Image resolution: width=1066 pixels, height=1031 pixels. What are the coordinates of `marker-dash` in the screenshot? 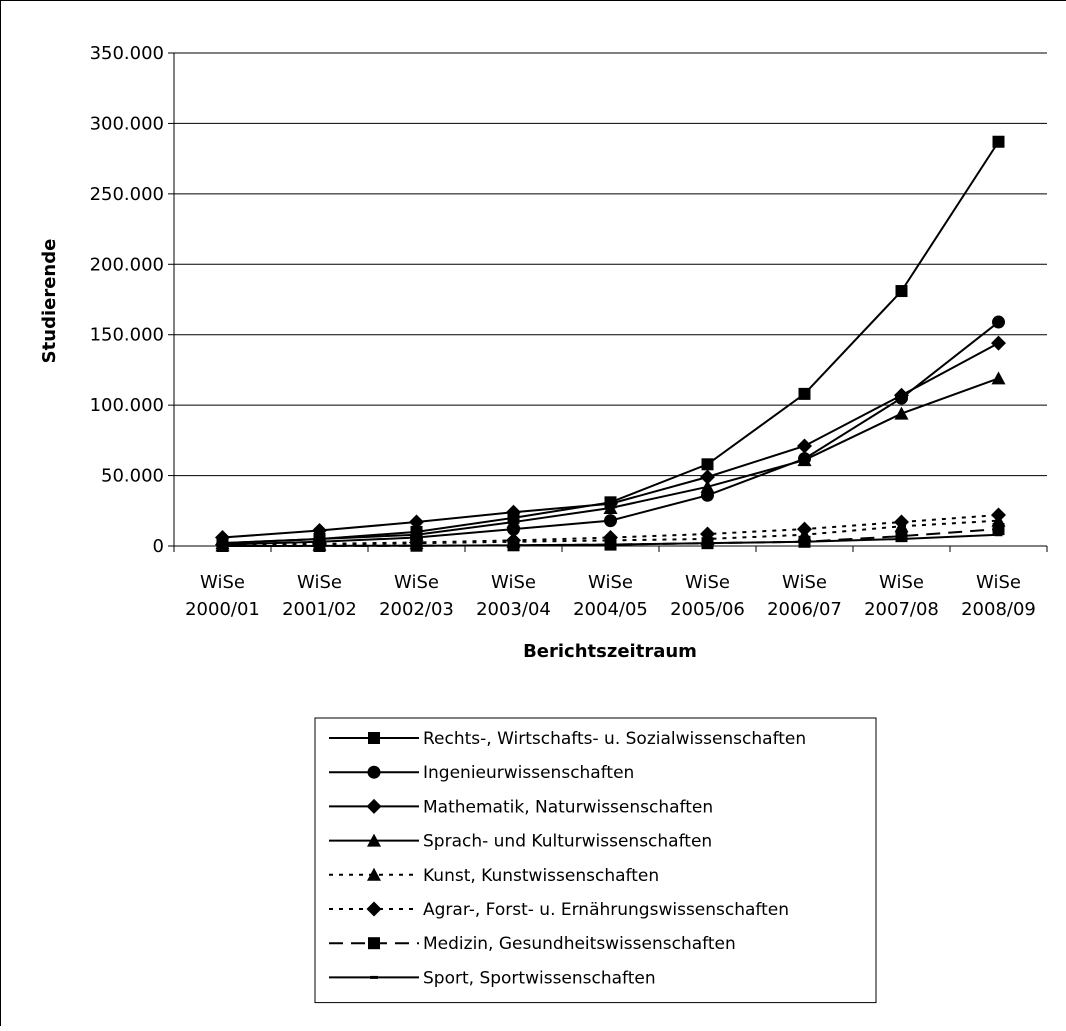 It's located at (374, 977).